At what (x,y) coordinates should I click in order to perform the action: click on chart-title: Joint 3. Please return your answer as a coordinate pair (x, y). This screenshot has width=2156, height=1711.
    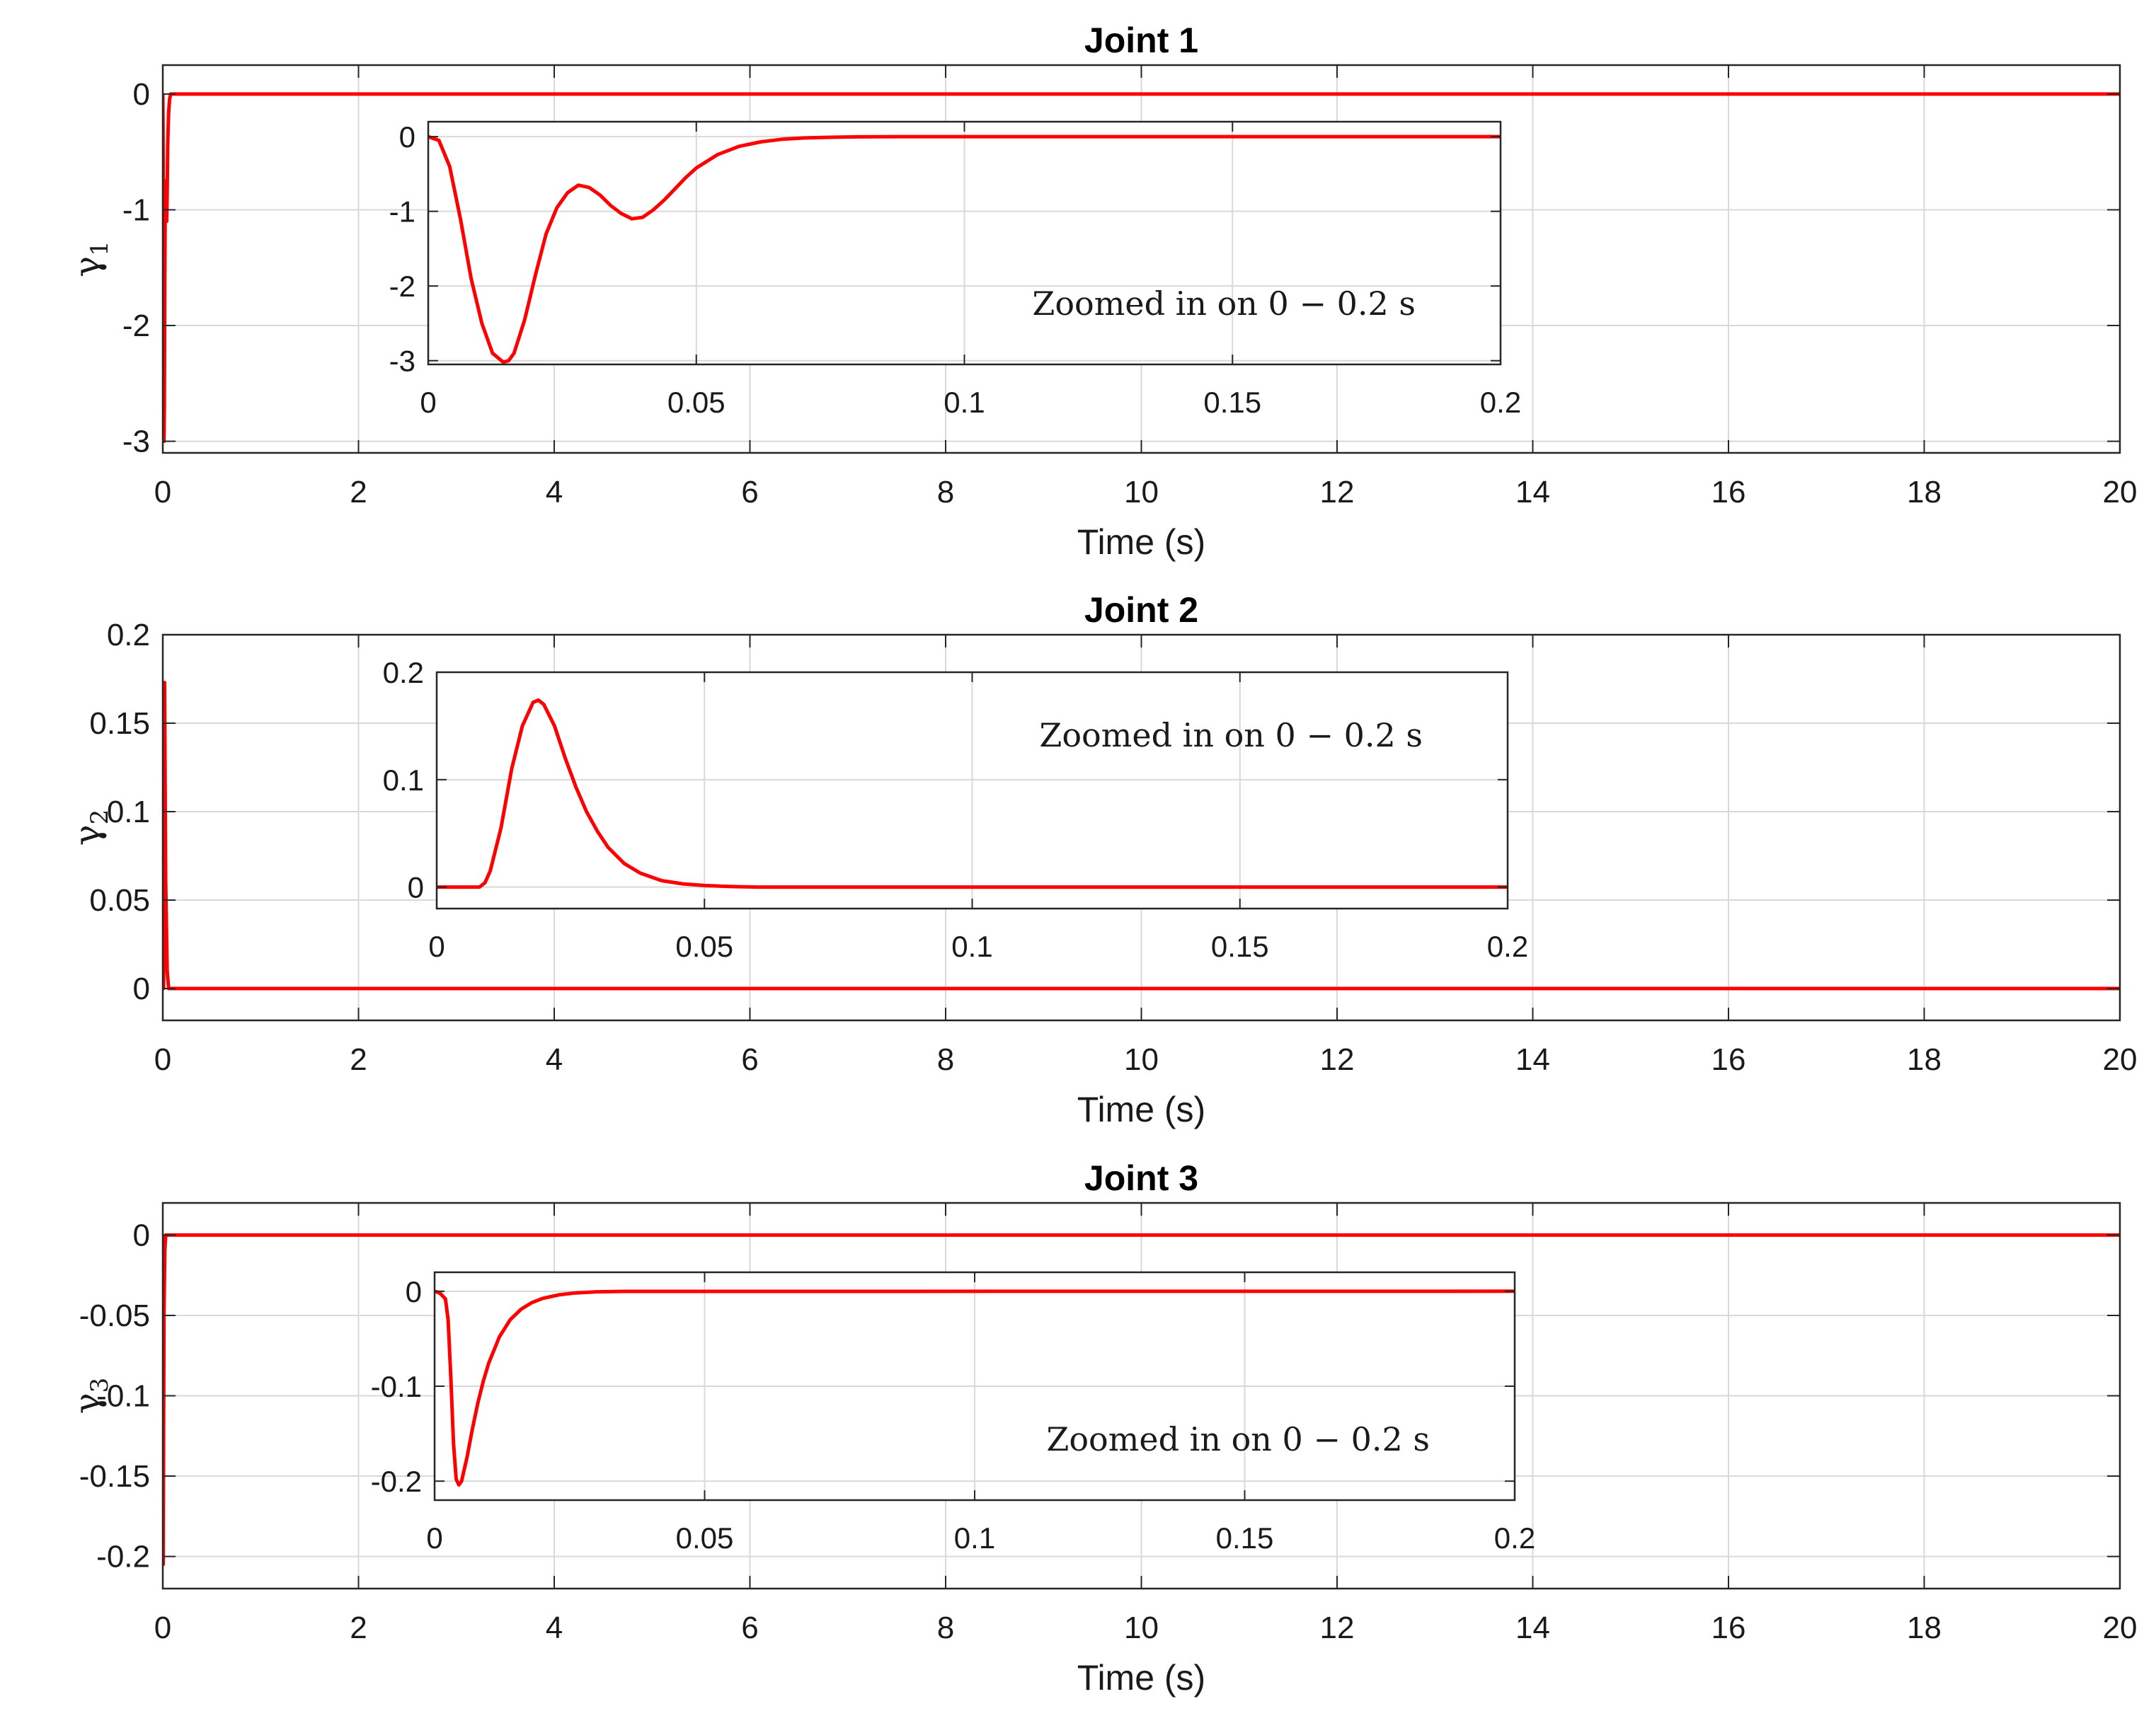
    Looking at the image, I should click on (1141, 1178).